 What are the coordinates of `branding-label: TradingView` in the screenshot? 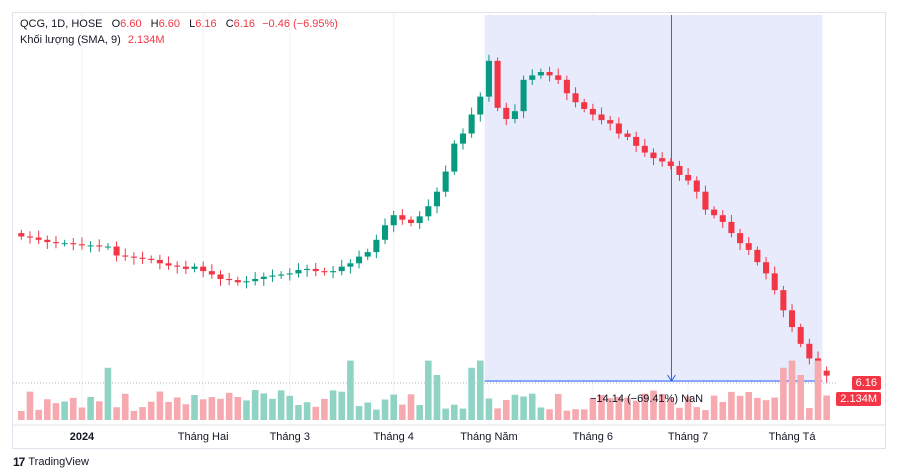 It's located at (58, 462).